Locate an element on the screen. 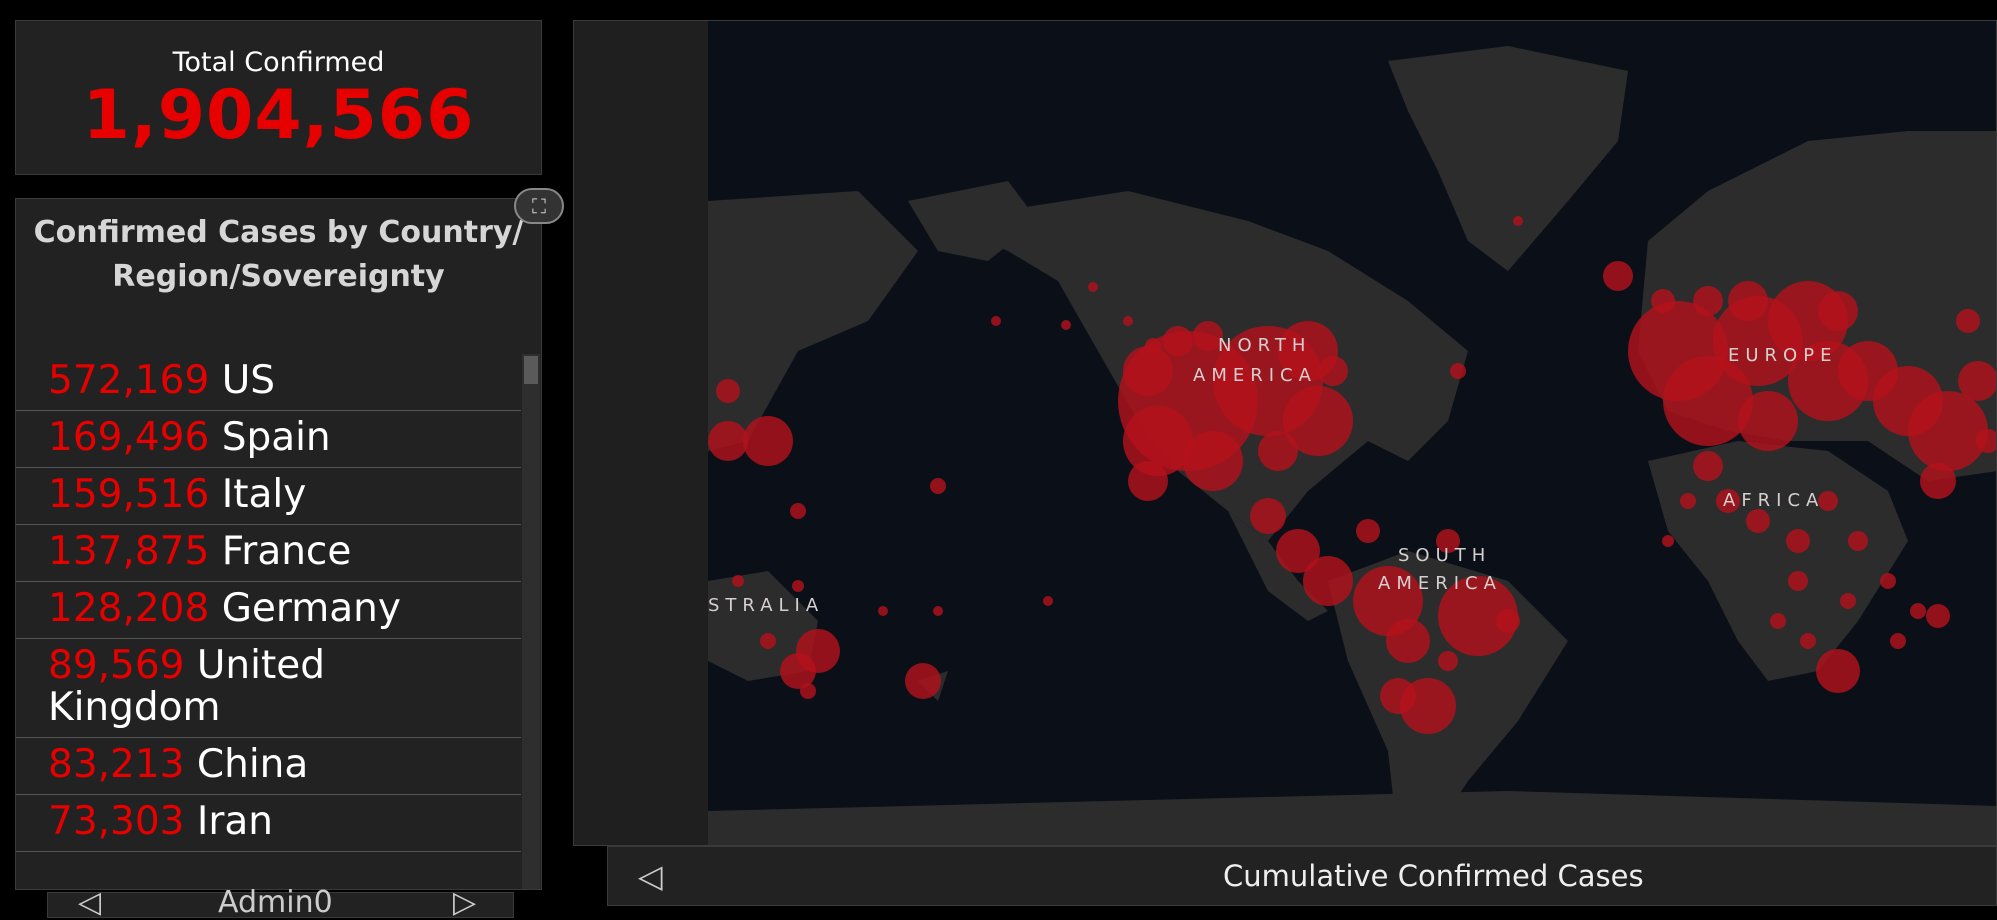 The image size is (1997, 920). map-label-north-america: NORTH is located at coordinates (1264, 345).